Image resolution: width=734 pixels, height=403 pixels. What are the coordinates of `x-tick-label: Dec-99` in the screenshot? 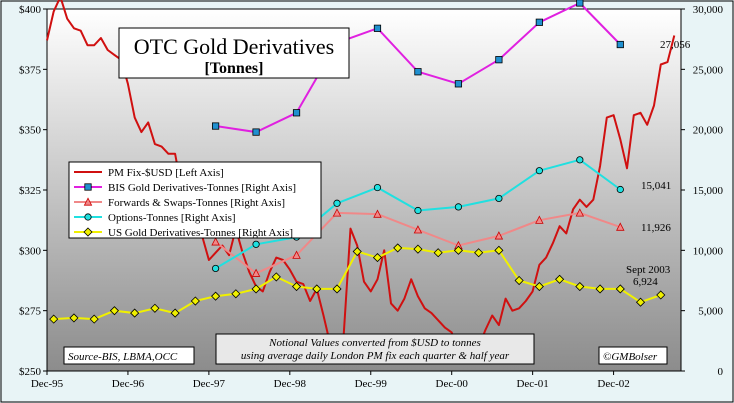 It's located at (371, 384).